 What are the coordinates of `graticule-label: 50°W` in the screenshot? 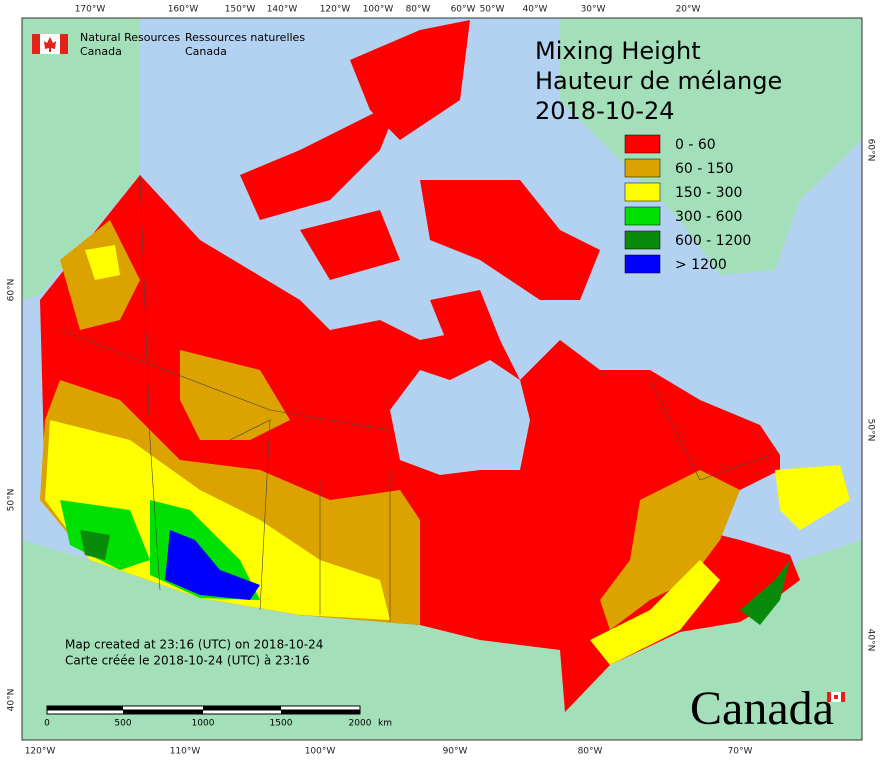 It's located at (492, 10).